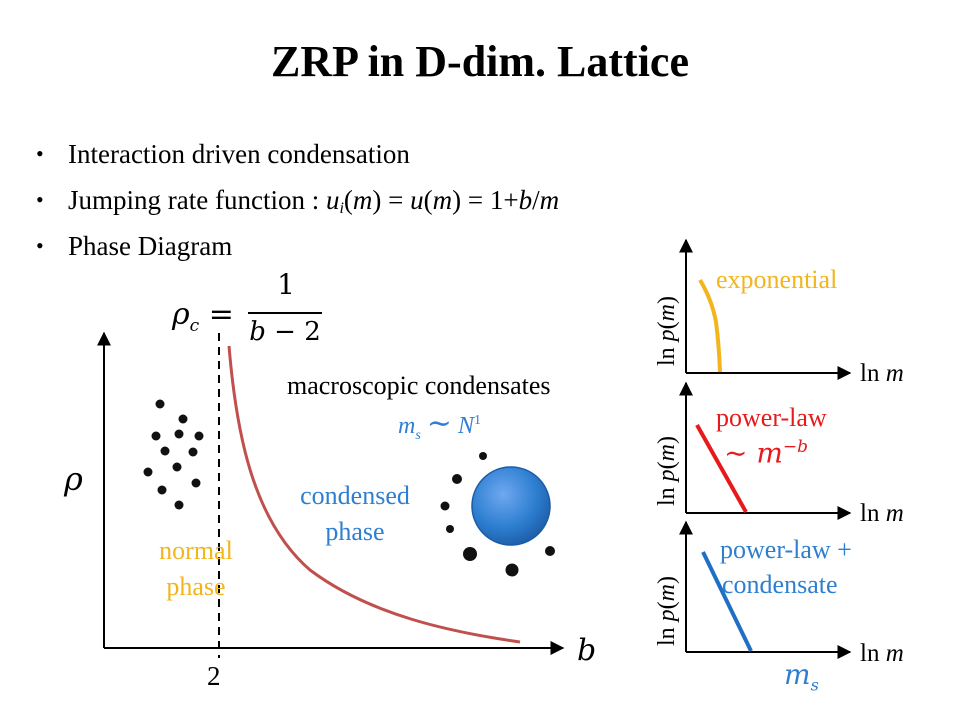 The width and height of the screenshot is (960, 720). Describe the element at coordinates (511, 506) in the screenshot. I see `condensate-blob` at that location.